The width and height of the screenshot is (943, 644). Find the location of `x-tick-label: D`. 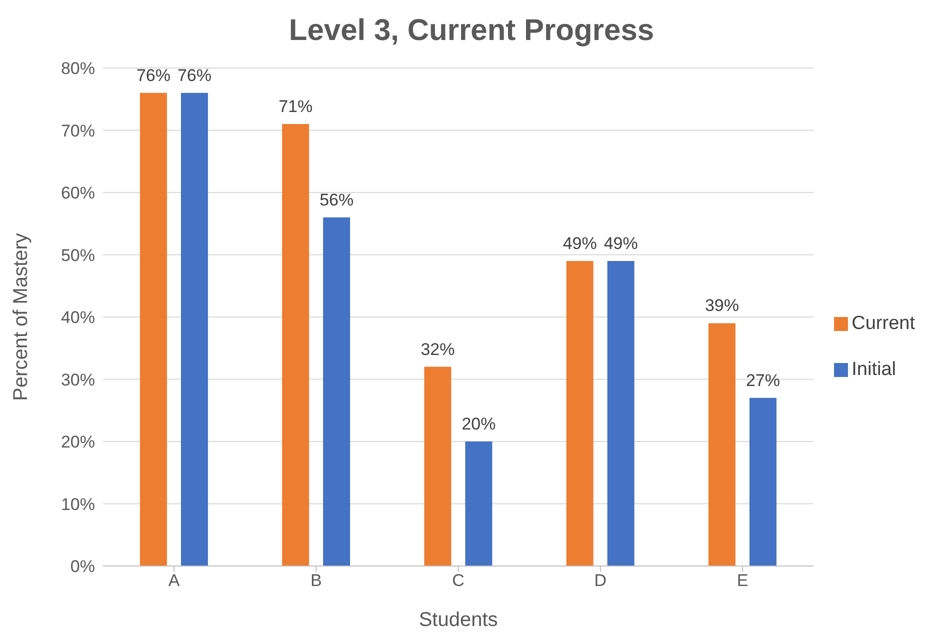

x-tick-label: D is located at coordinates (600, 580).